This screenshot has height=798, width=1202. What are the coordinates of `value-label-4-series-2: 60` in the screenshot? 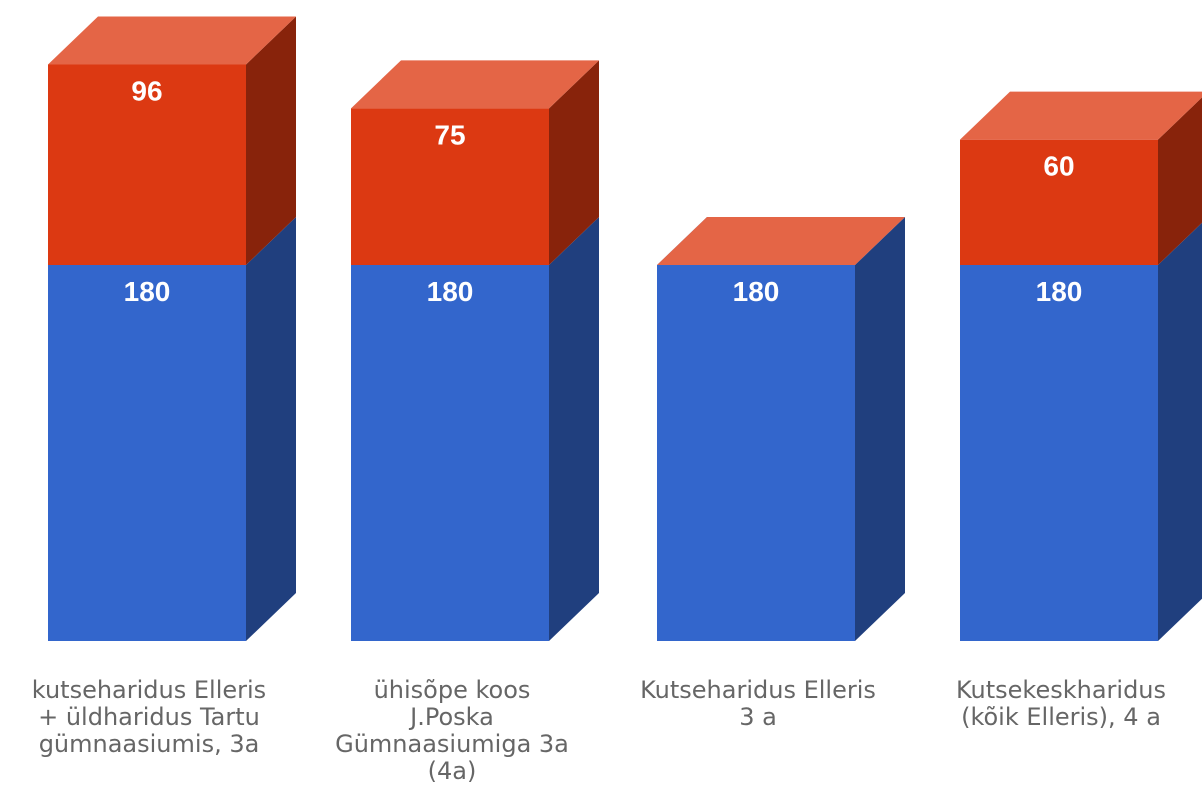 It's located at (1058, 166).